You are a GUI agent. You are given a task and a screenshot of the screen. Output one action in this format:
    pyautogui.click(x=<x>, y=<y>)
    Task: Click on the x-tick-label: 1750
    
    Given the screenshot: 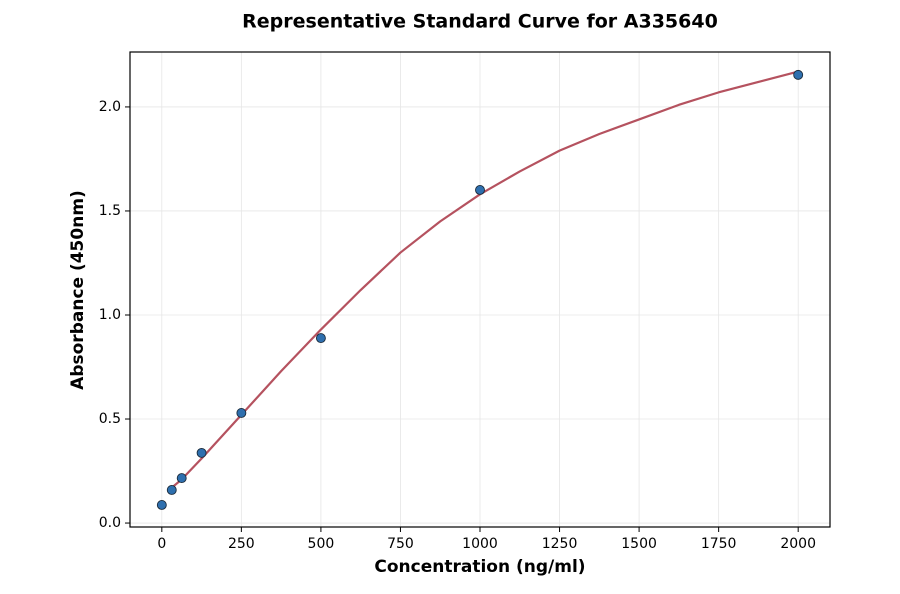 What is the action you would take?
    pyautogui.click(x=719, y=544)
    